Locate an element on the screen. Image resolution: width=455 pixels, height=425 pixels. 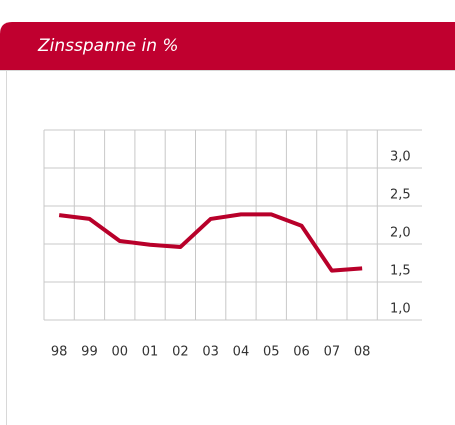
y-tick-label: 2,5 is located at coordinates (400, 195).